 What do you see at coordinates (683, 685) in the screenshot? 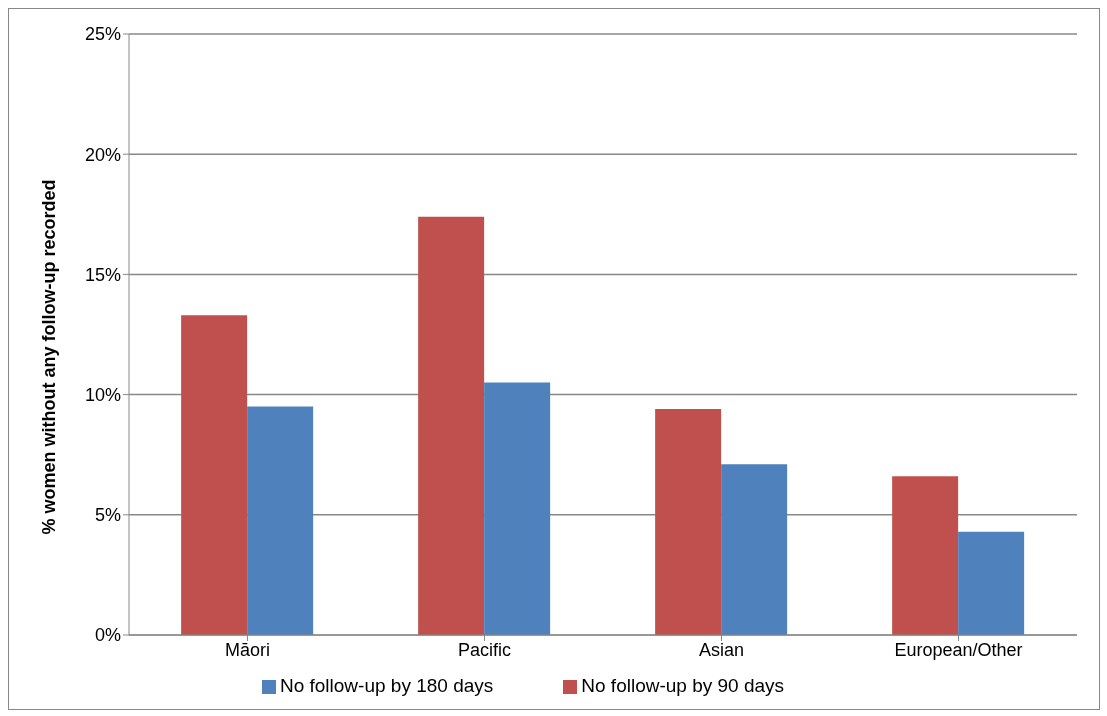
I see `legend-label: No follow-up by 90 days` at bounding box center [683, 685].